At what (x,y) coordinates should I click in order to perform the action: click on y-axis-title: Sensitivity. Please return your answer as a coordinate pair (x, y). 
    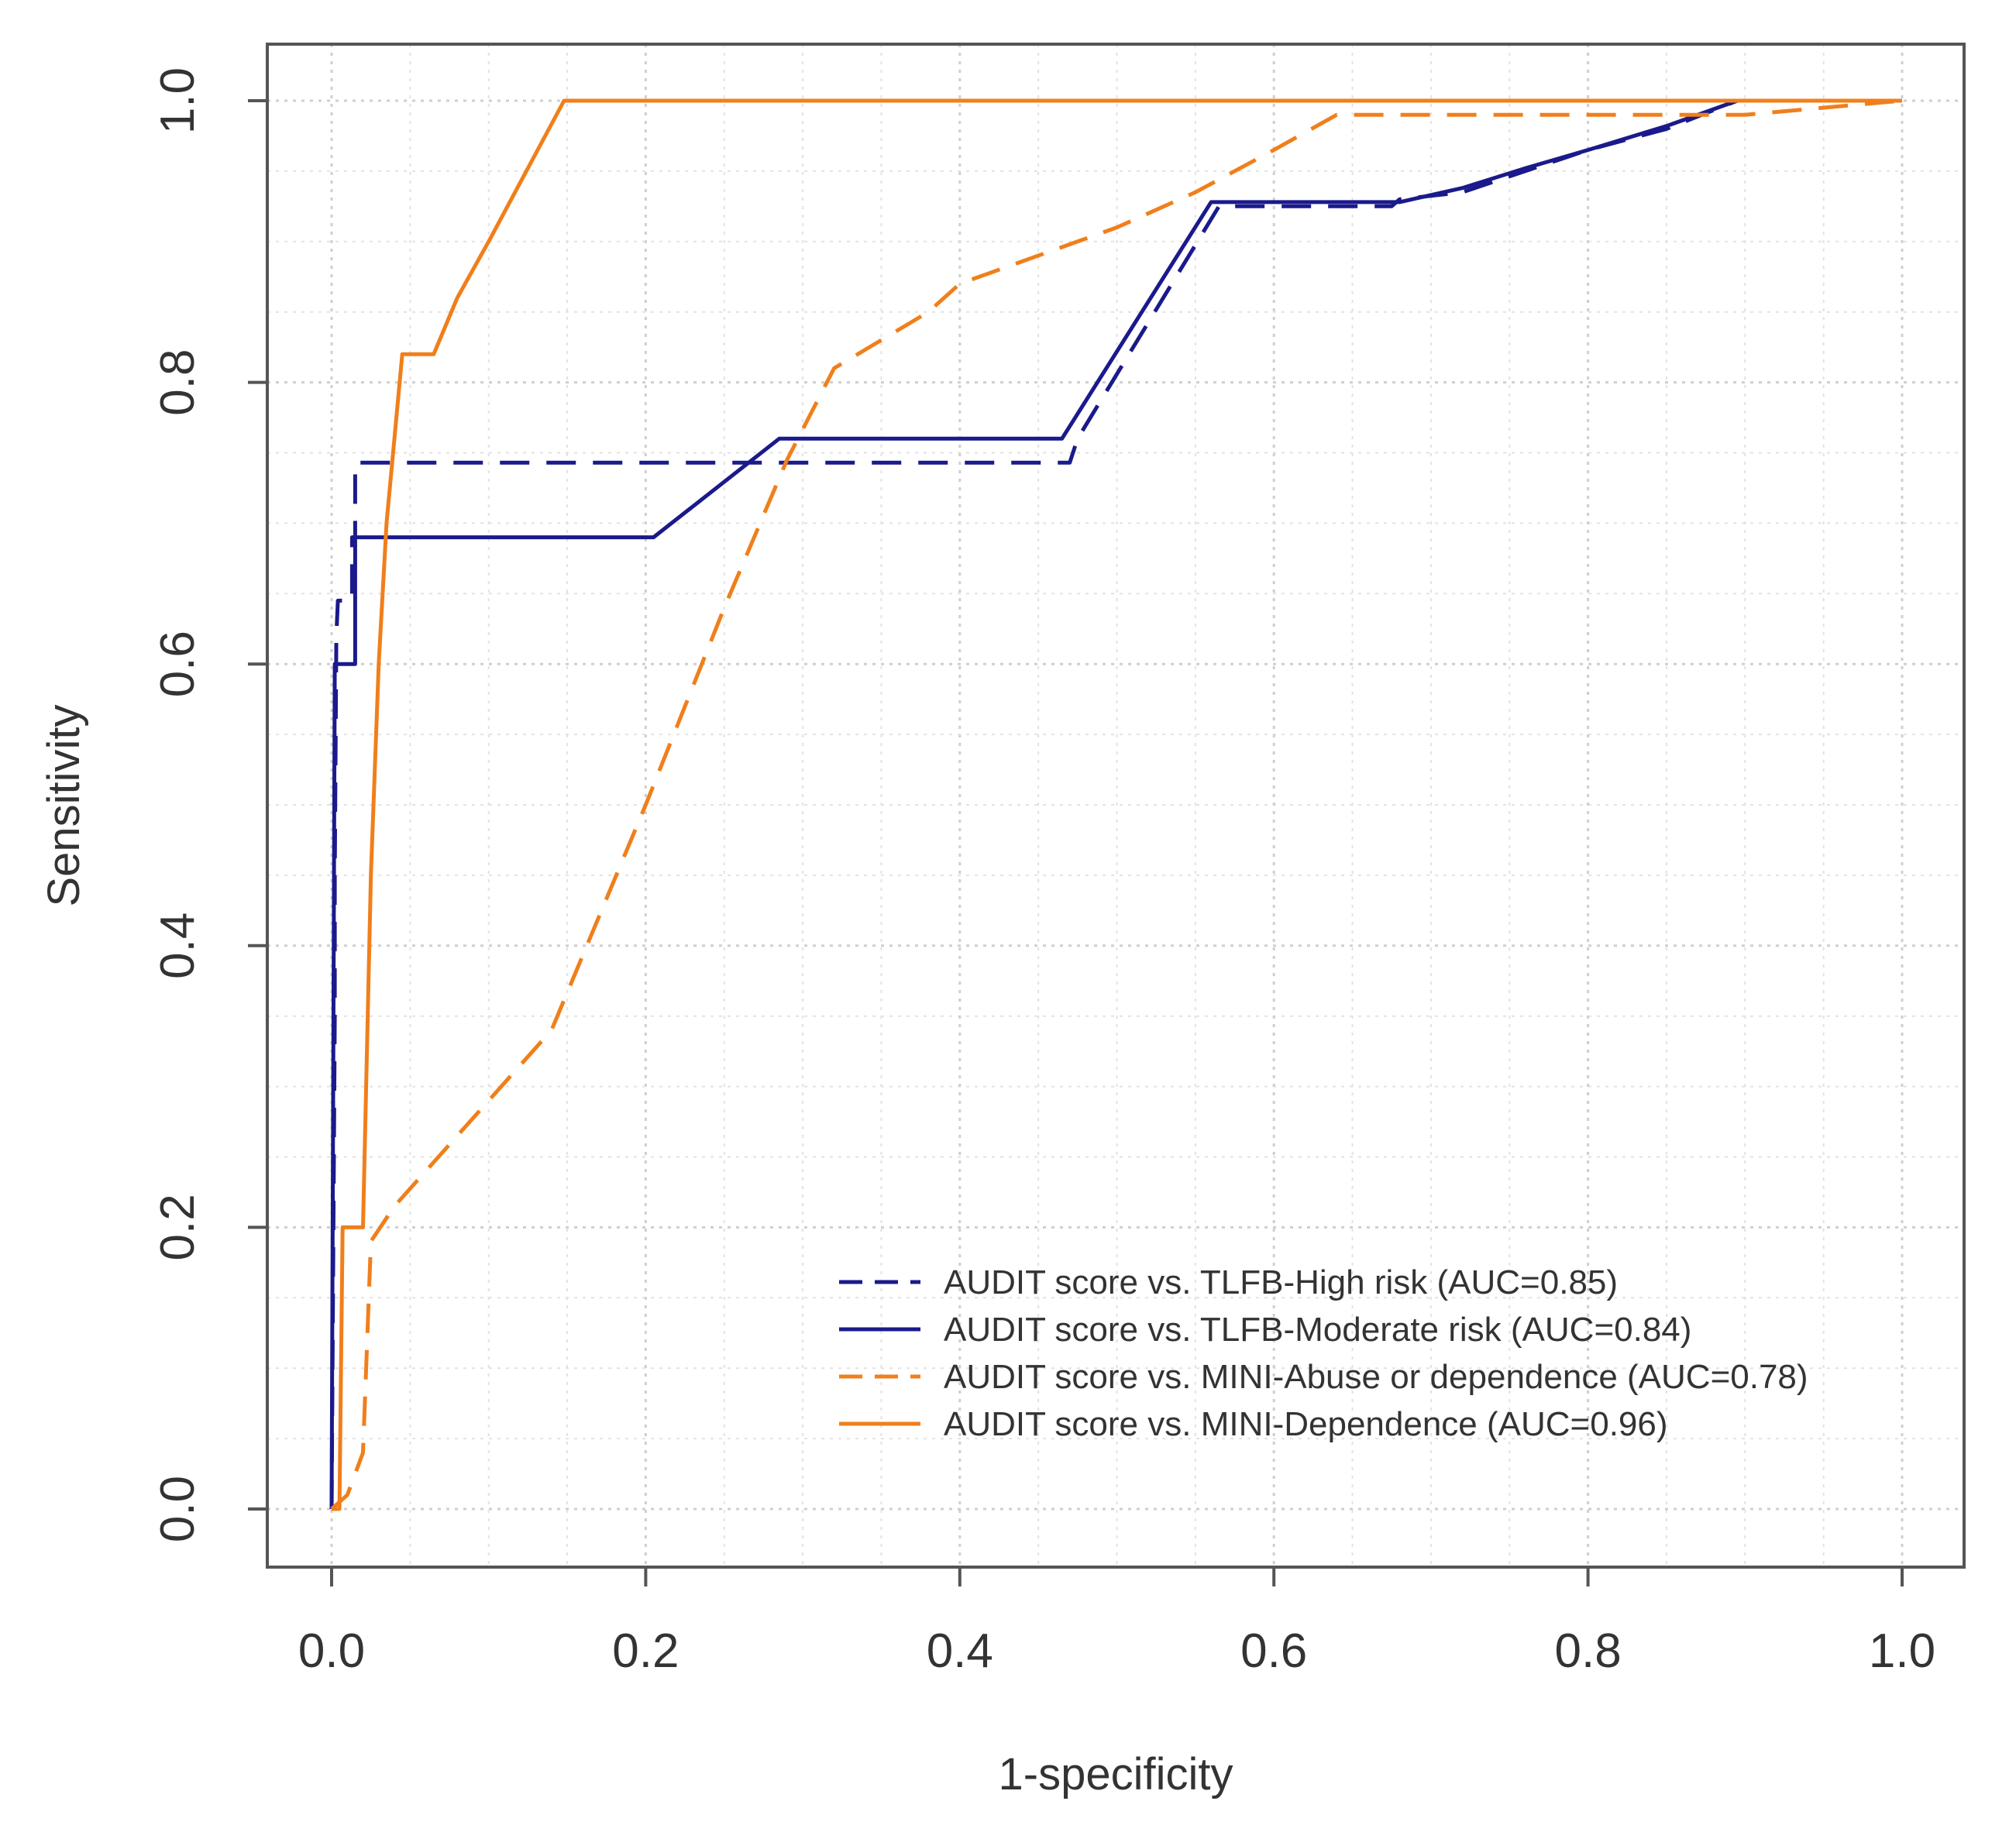
    Looking at the image, I should click on (64, 805).